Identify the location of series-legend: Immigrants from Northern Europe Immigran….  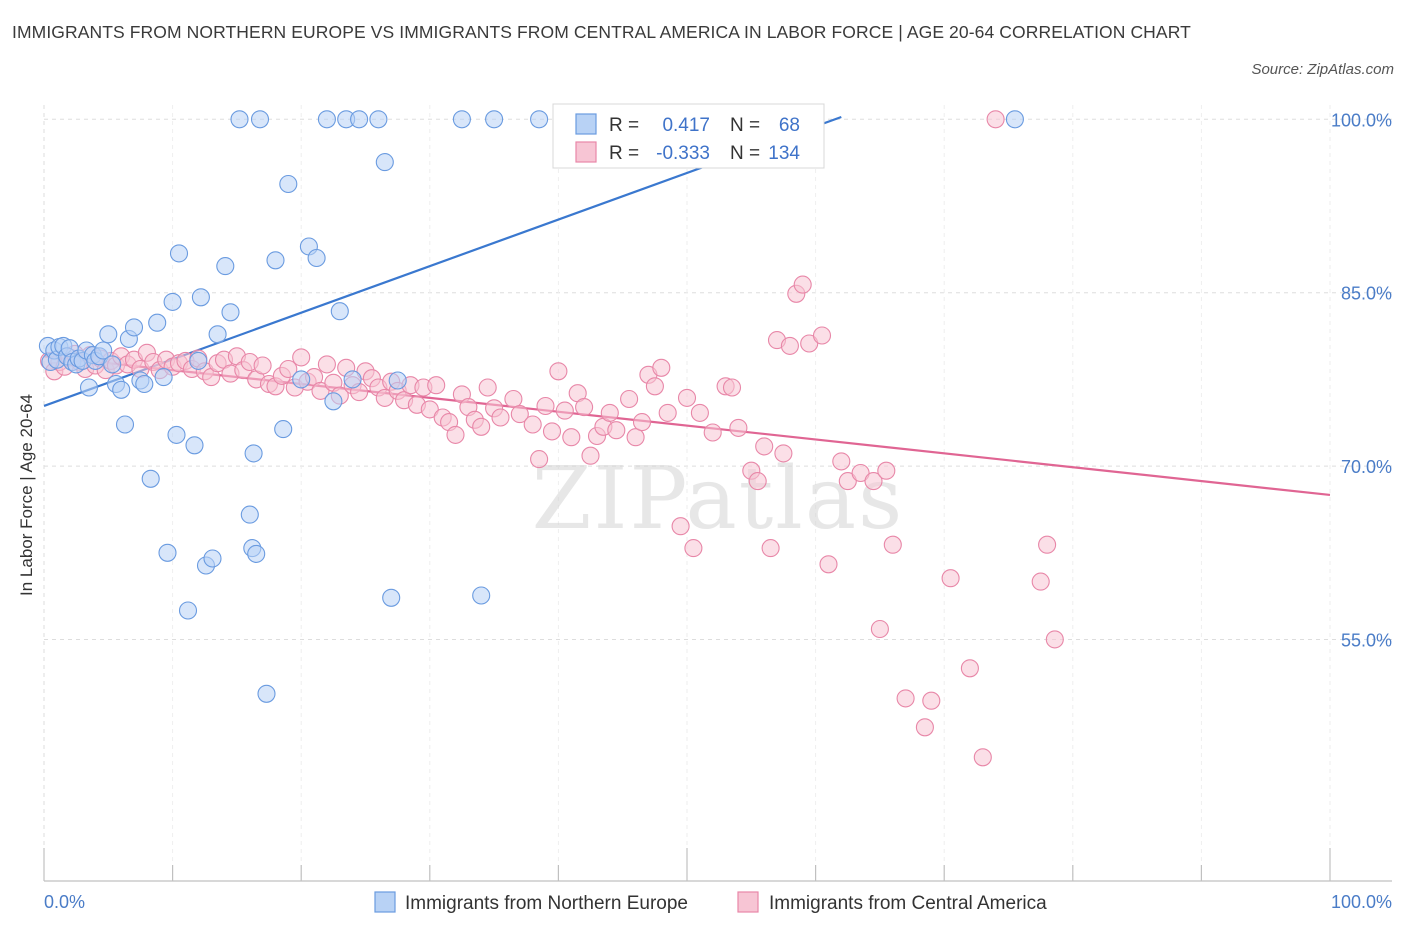
(710, 902).